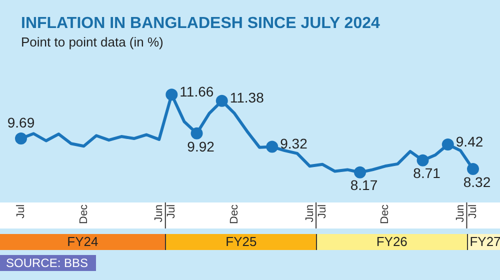  What do you see at coordinates (477, 182) in the screenshot?
I see `data-label: 8.32` at bounding box center [477, 182].